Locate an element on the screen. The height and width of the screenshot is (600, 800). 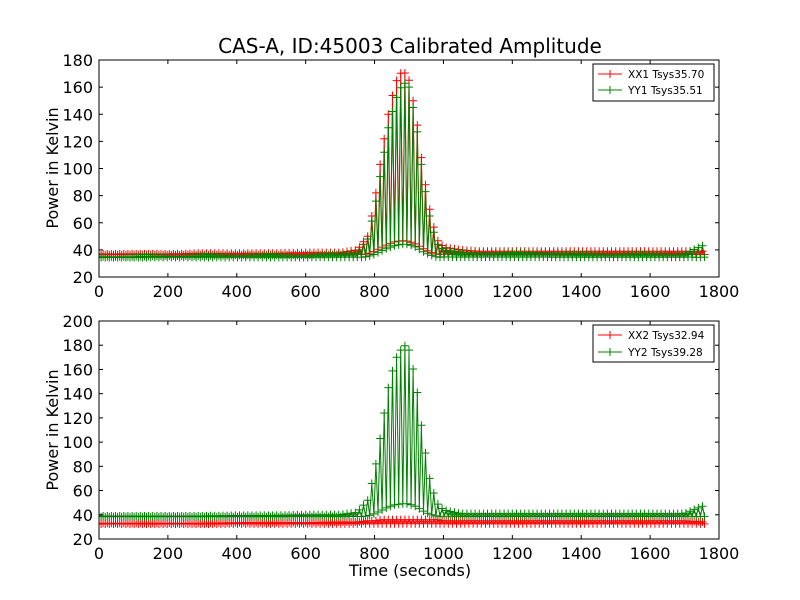
top-legend: XX1 Tsys35.70 YY1 Tsys35.51 is located at coordinates (653, 82).